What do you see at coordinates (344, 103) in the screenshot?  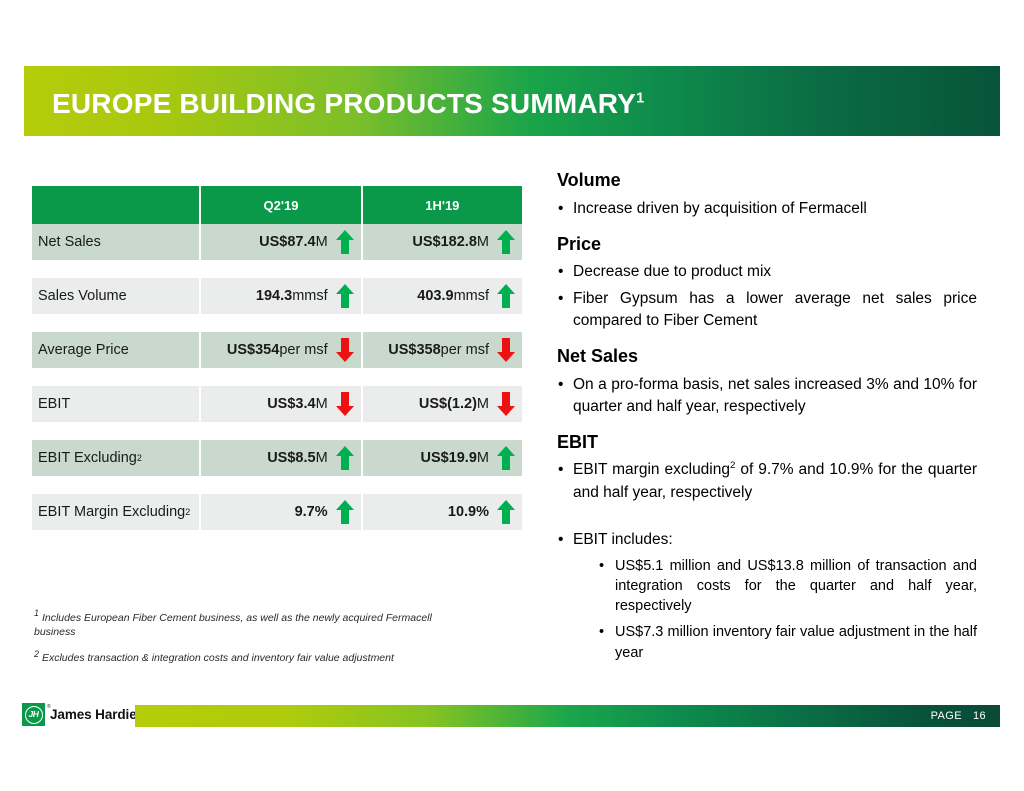 I see `page-title-text: EUROPE BUILDING PRODUCTS SUMMARY` at bounding box center [344, 103].